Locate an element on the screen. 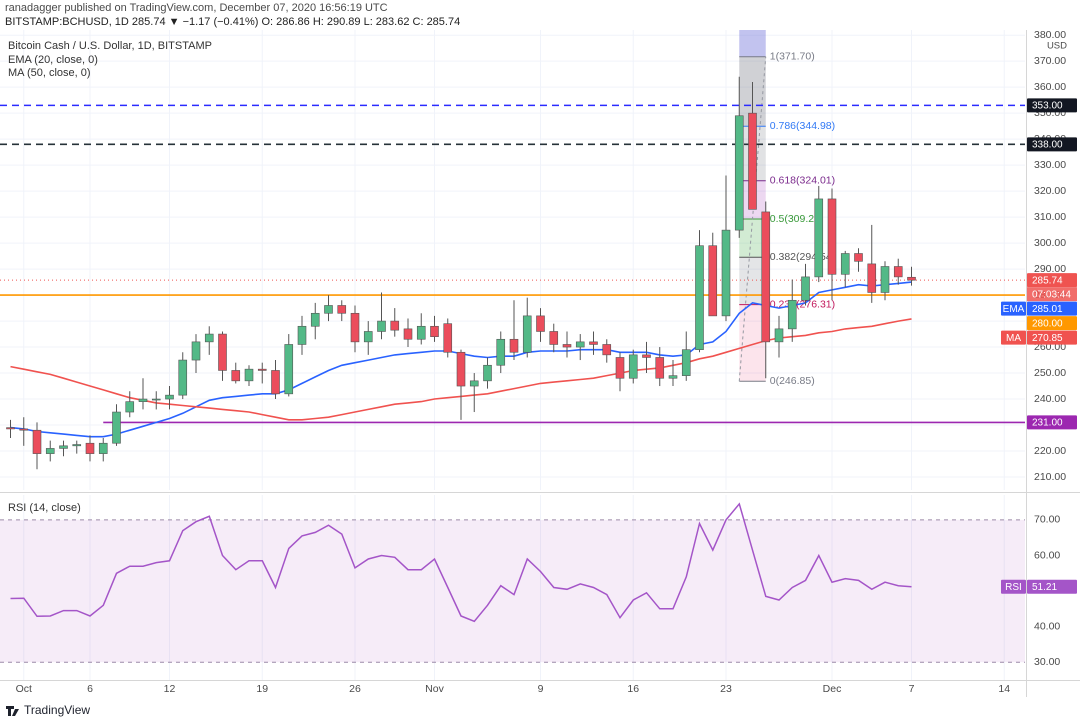  x-tick-label: 19 is located at coordinates (262, 689).